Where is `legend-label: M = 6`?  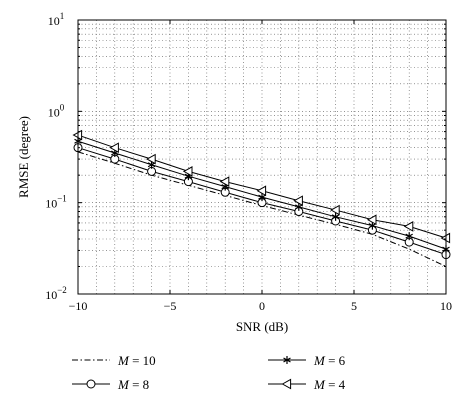
legend-label: M = 6 is located at coordinates (329, 360).